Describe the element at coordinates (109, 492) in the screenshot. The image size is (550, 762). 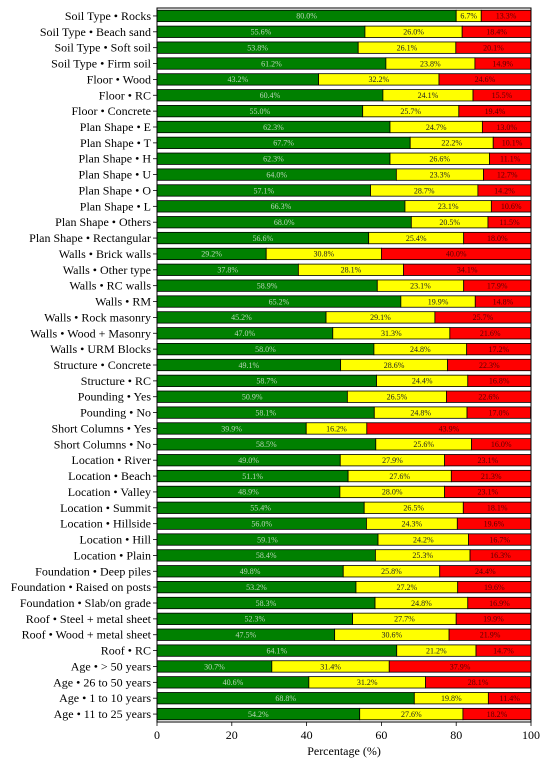
I see `category-label: Location • Valley` at that location.